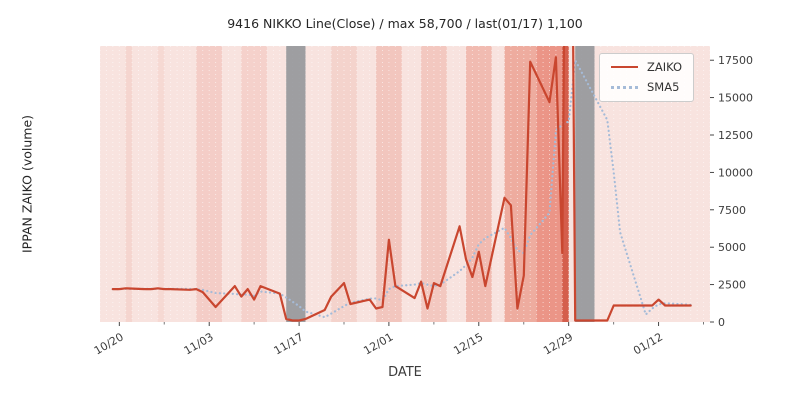 This screenshot has height=400, width=800. I want to click on y-tick-label: 5000, so click(732, 247).